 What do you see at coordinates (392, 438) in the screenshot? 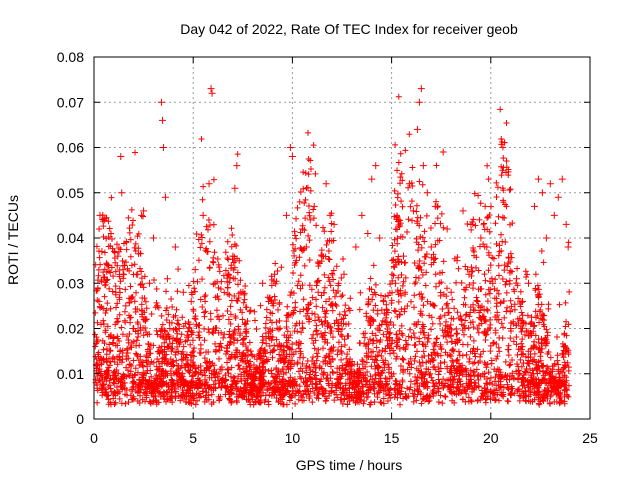
I see `x-tick-label: 15` at bounding box center [392, 438].